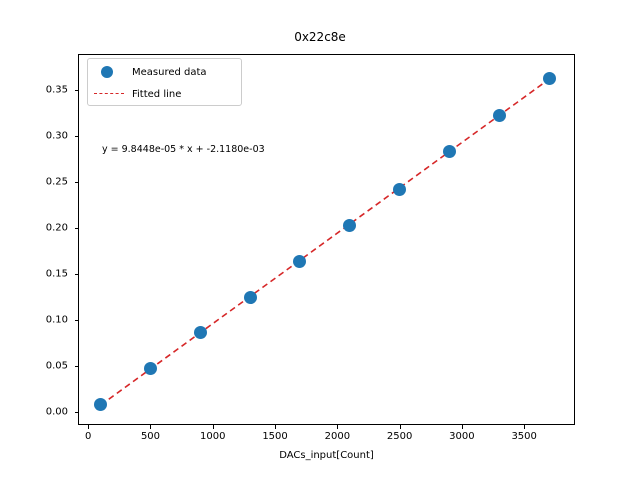  I want to click on x-axis-label: DACs_input[Count], so click(326, 455).